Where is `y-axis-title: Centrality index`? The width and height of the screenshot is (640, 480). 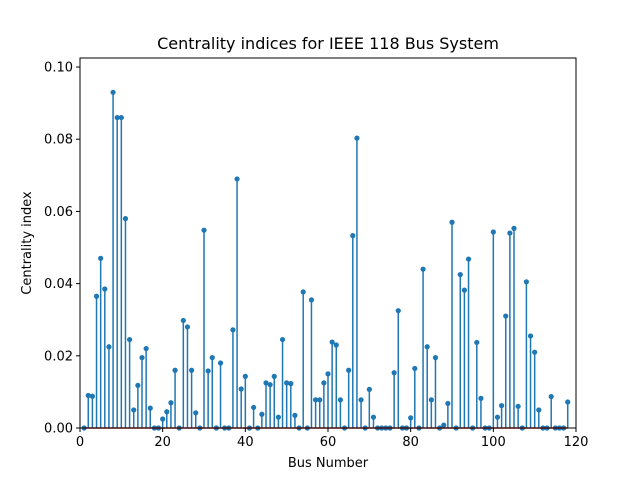 y-axis-title: Centrality index is located at coordinates (27, 243).